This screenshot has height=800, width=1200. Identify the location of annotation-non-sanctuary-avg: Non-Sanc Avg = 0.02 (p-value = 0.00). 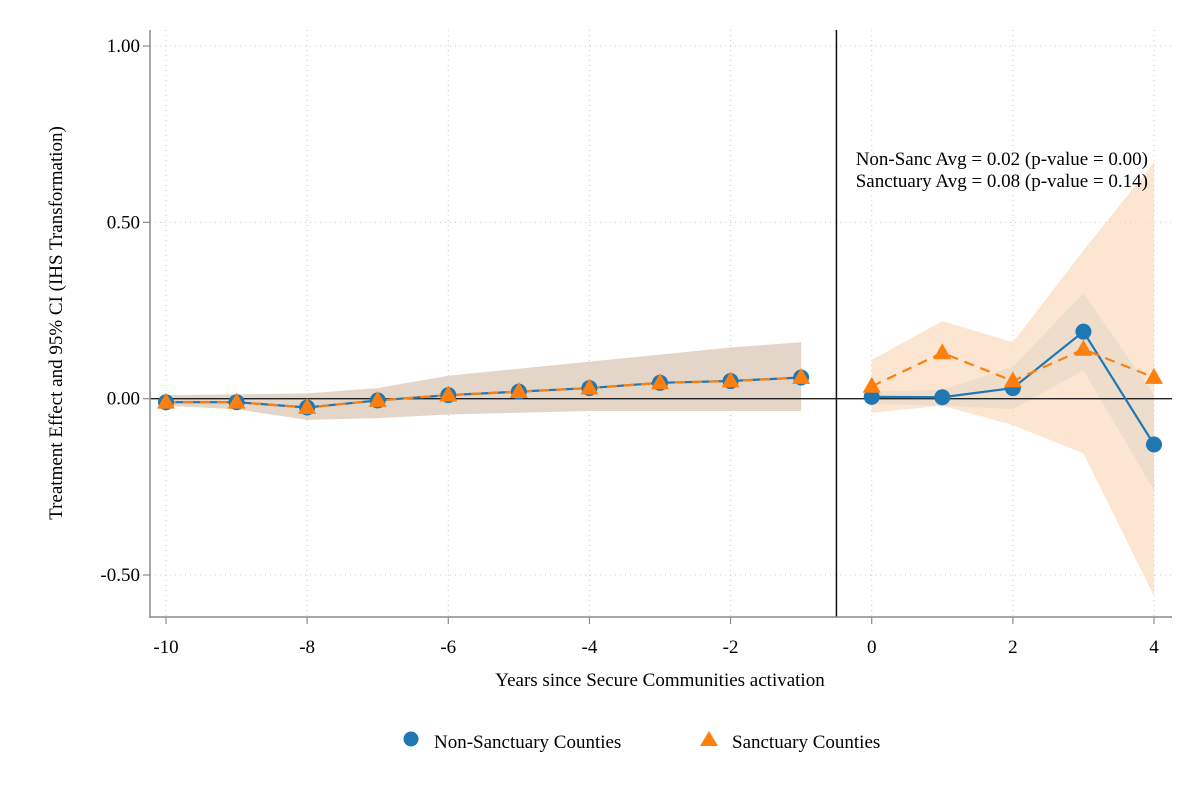
(1002, 159).